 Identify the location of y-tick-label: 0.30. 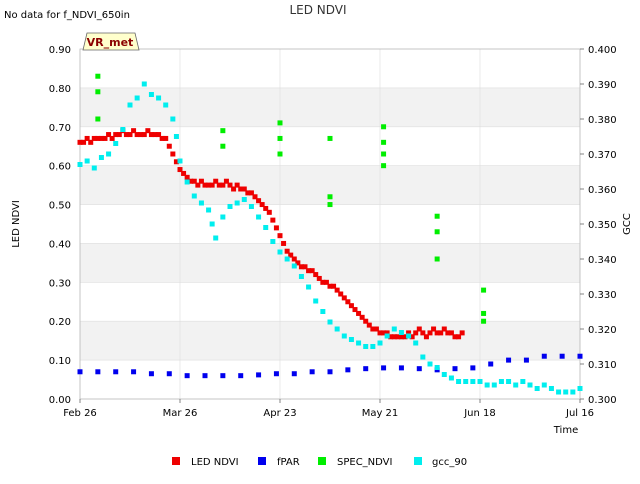
(60, 283).